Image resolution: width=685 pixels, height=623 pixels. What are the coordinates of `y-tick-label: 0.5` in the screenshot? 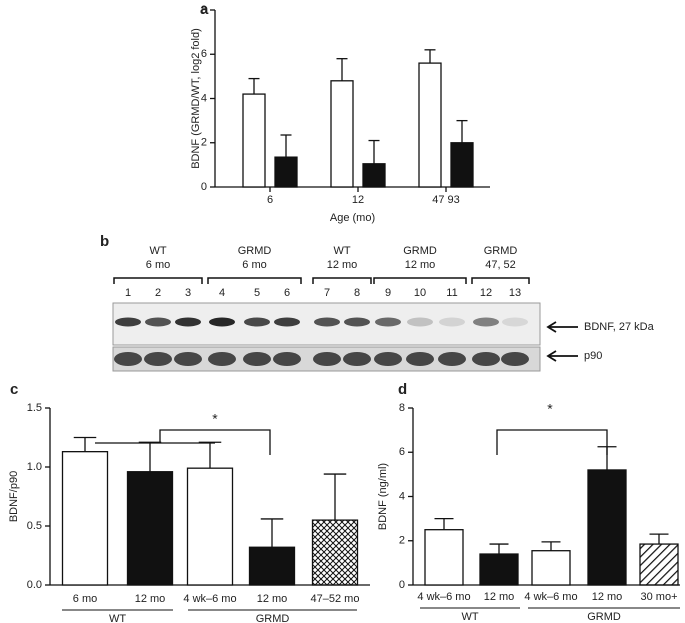 It's located at (34, 526).